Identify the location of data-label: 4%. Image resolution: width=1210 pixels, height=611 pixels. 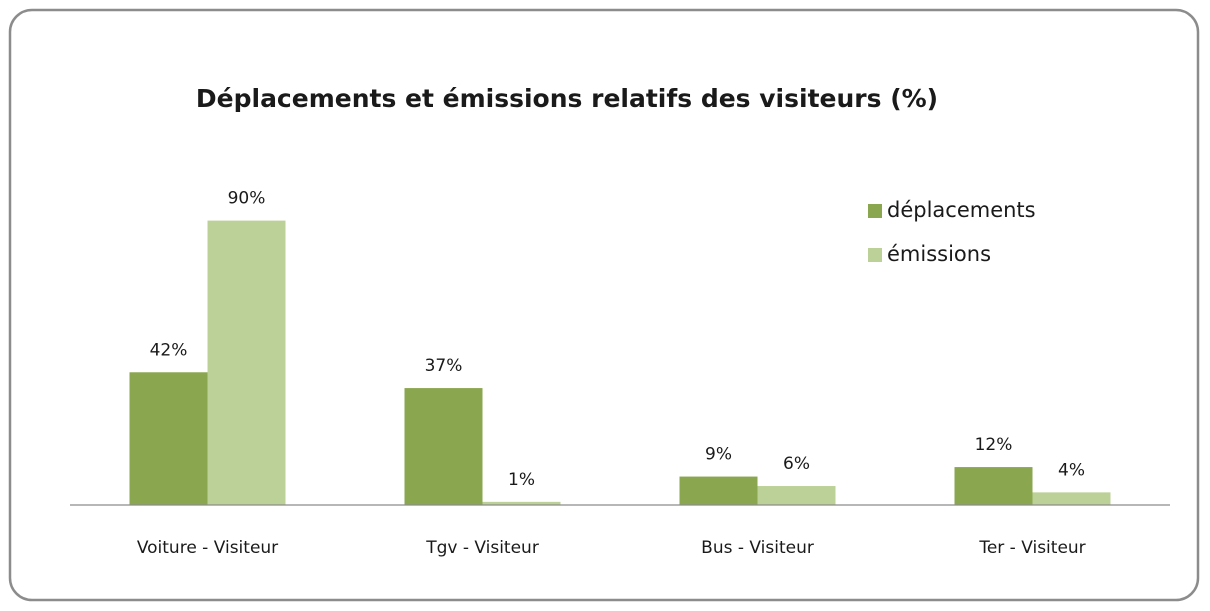
(1071, 470).